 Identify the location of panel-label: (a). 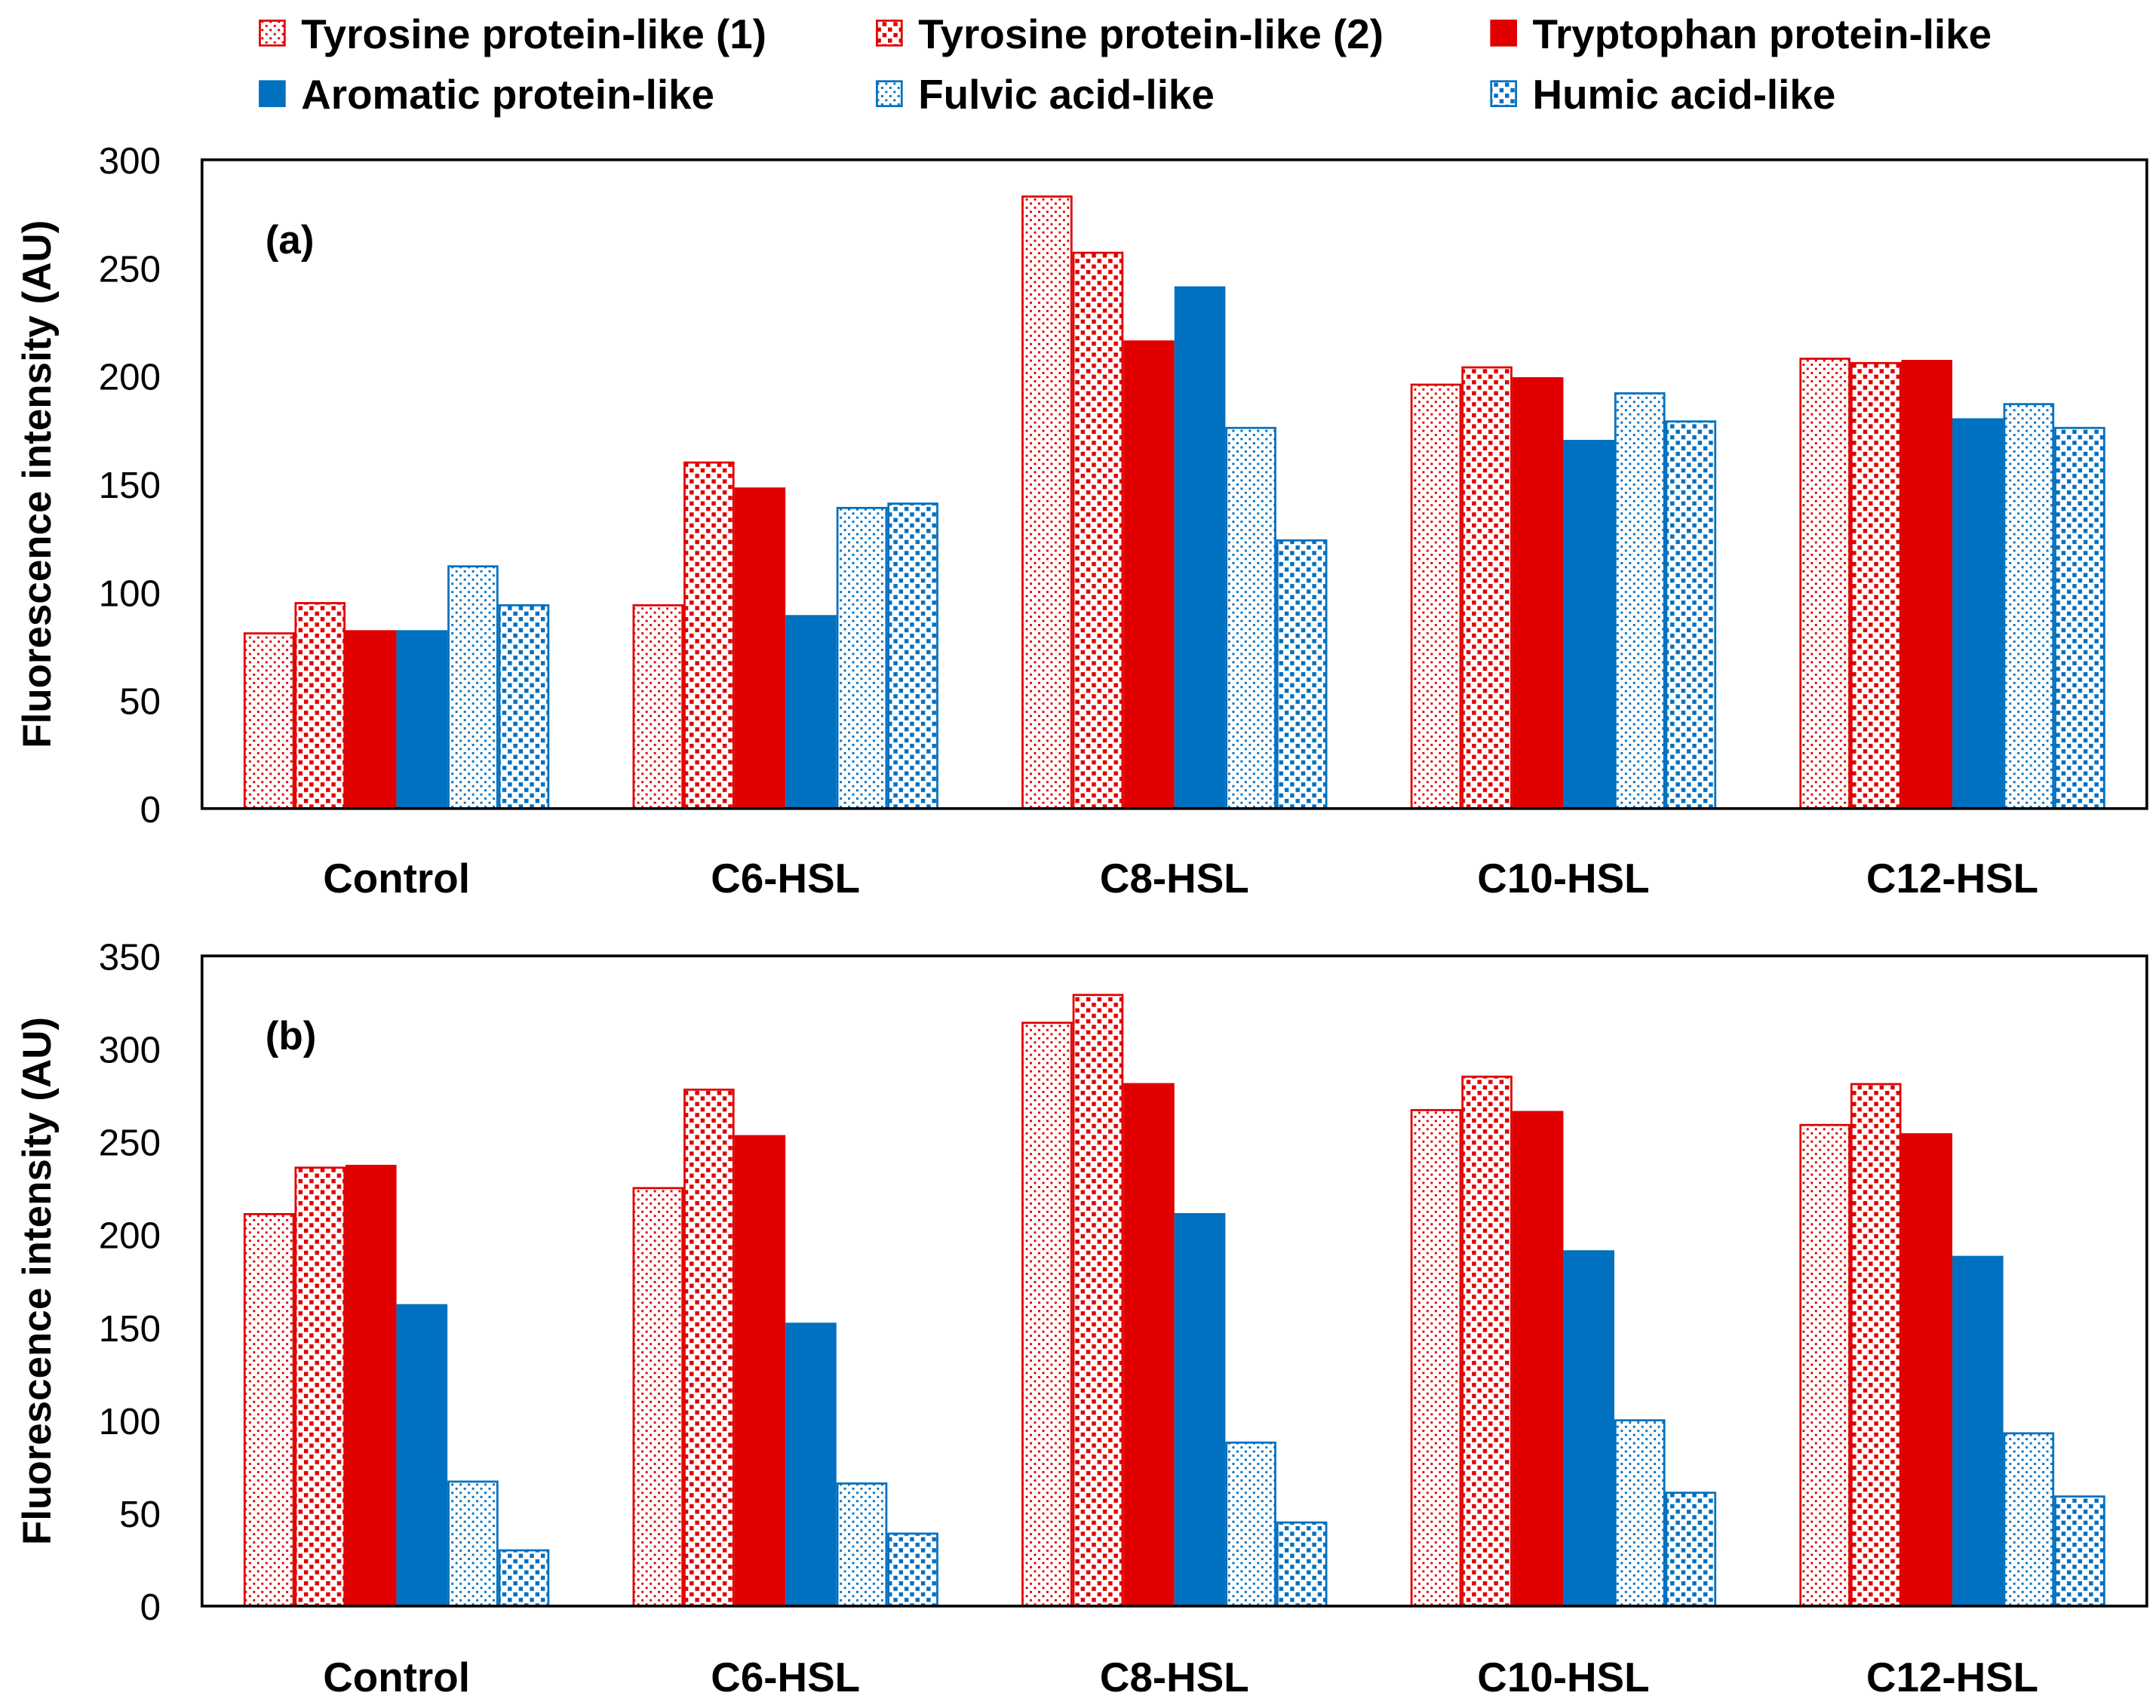
(291, 240).